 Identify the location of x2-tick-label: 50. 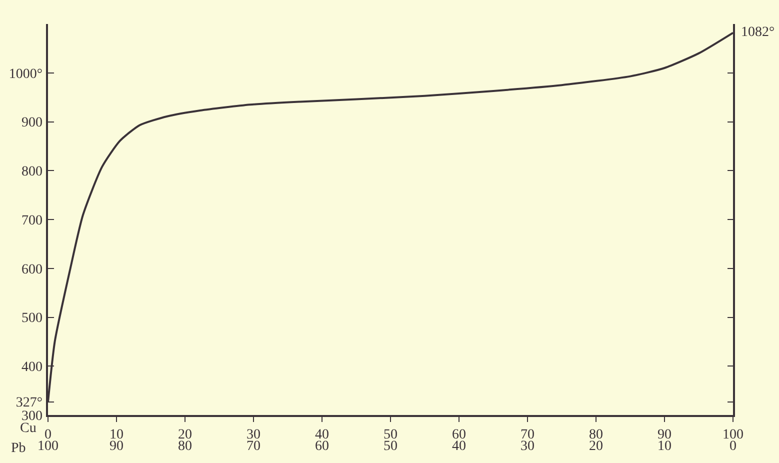
(391, 446).